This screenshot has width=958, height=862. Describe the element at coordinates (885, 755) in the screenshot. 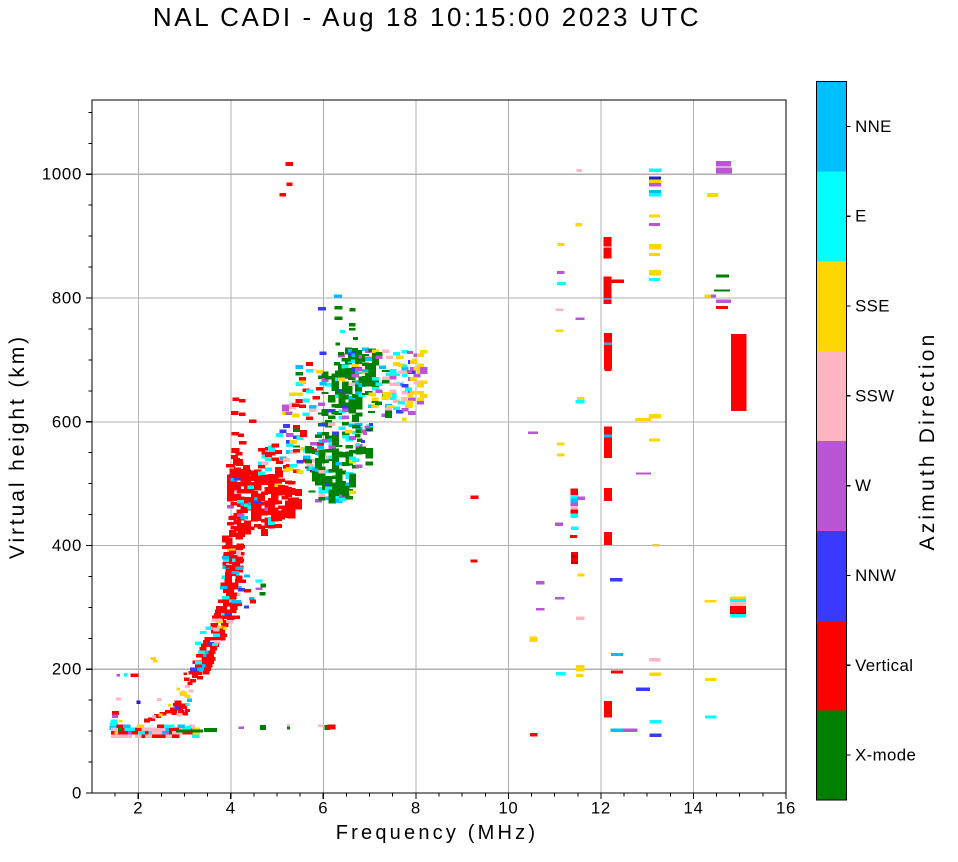

I see `svg-text: X-mode` at that location.